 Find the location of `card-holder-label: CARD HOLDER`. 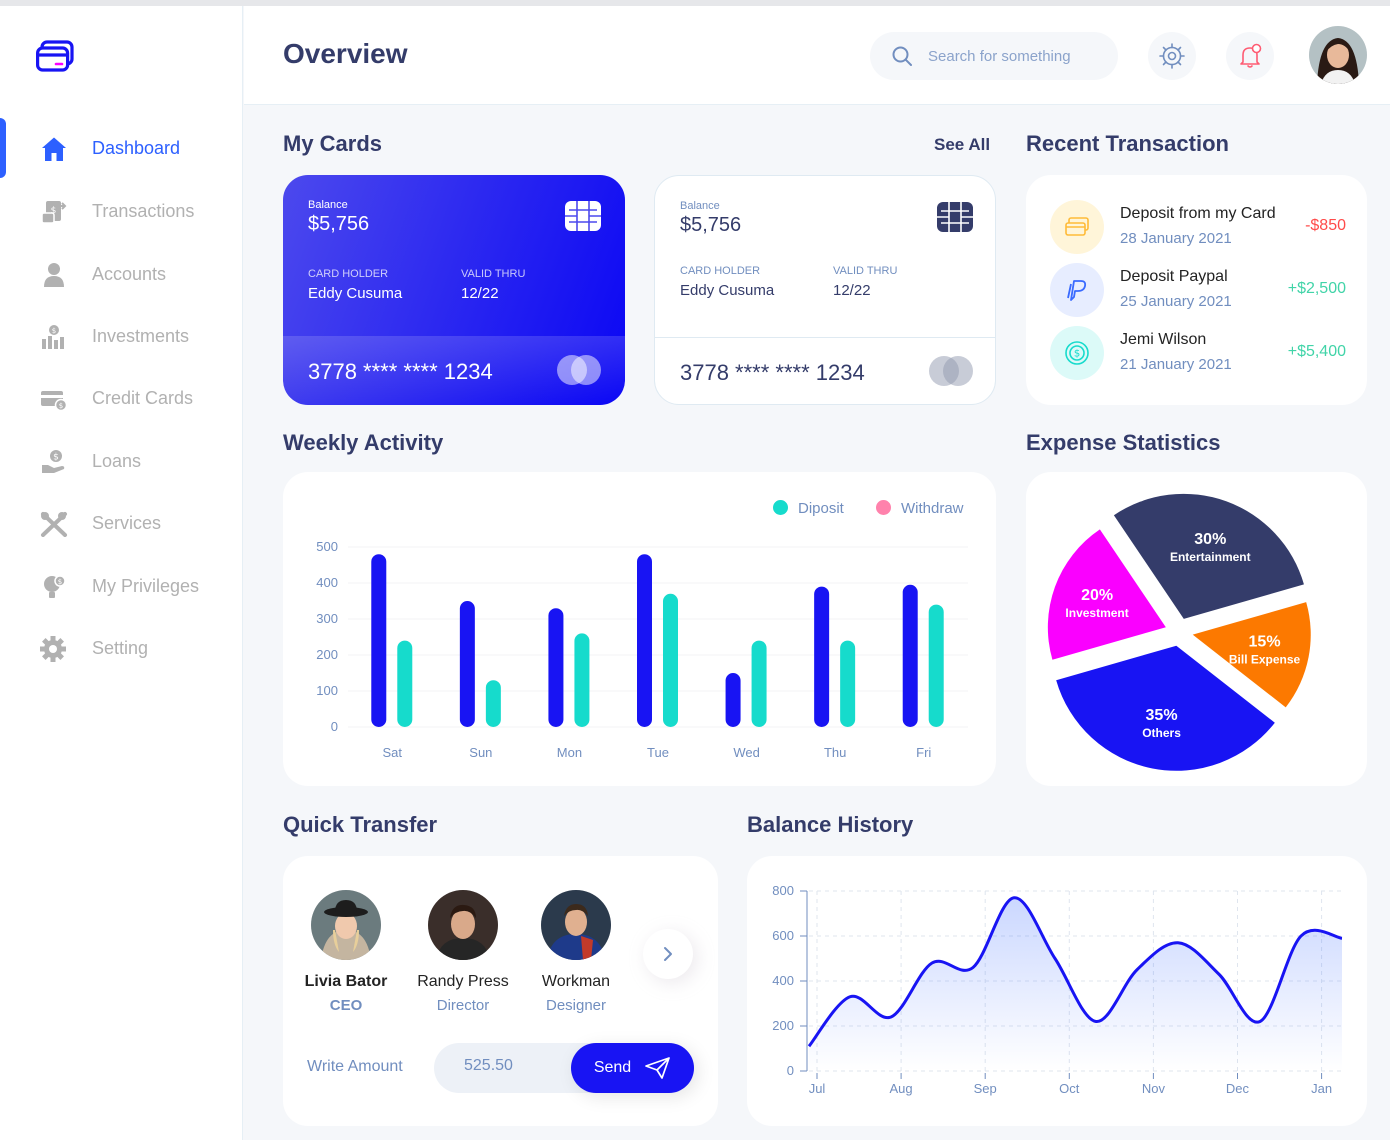

card-holder-label: CARD HOLDER is located at coordinates (348, 274).